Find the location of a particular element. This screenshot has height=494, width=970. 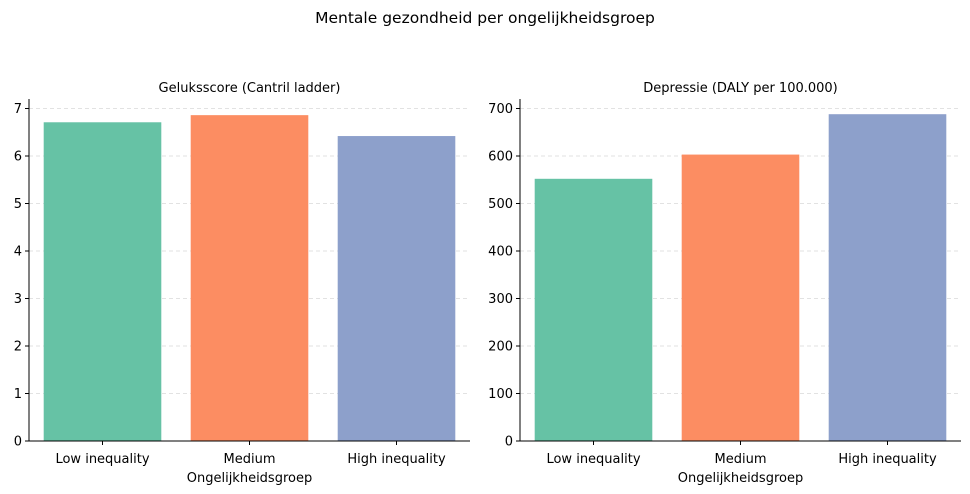

chart1-title: Geluksscore (Cantril ladder) is located at coordinates (250, 88).